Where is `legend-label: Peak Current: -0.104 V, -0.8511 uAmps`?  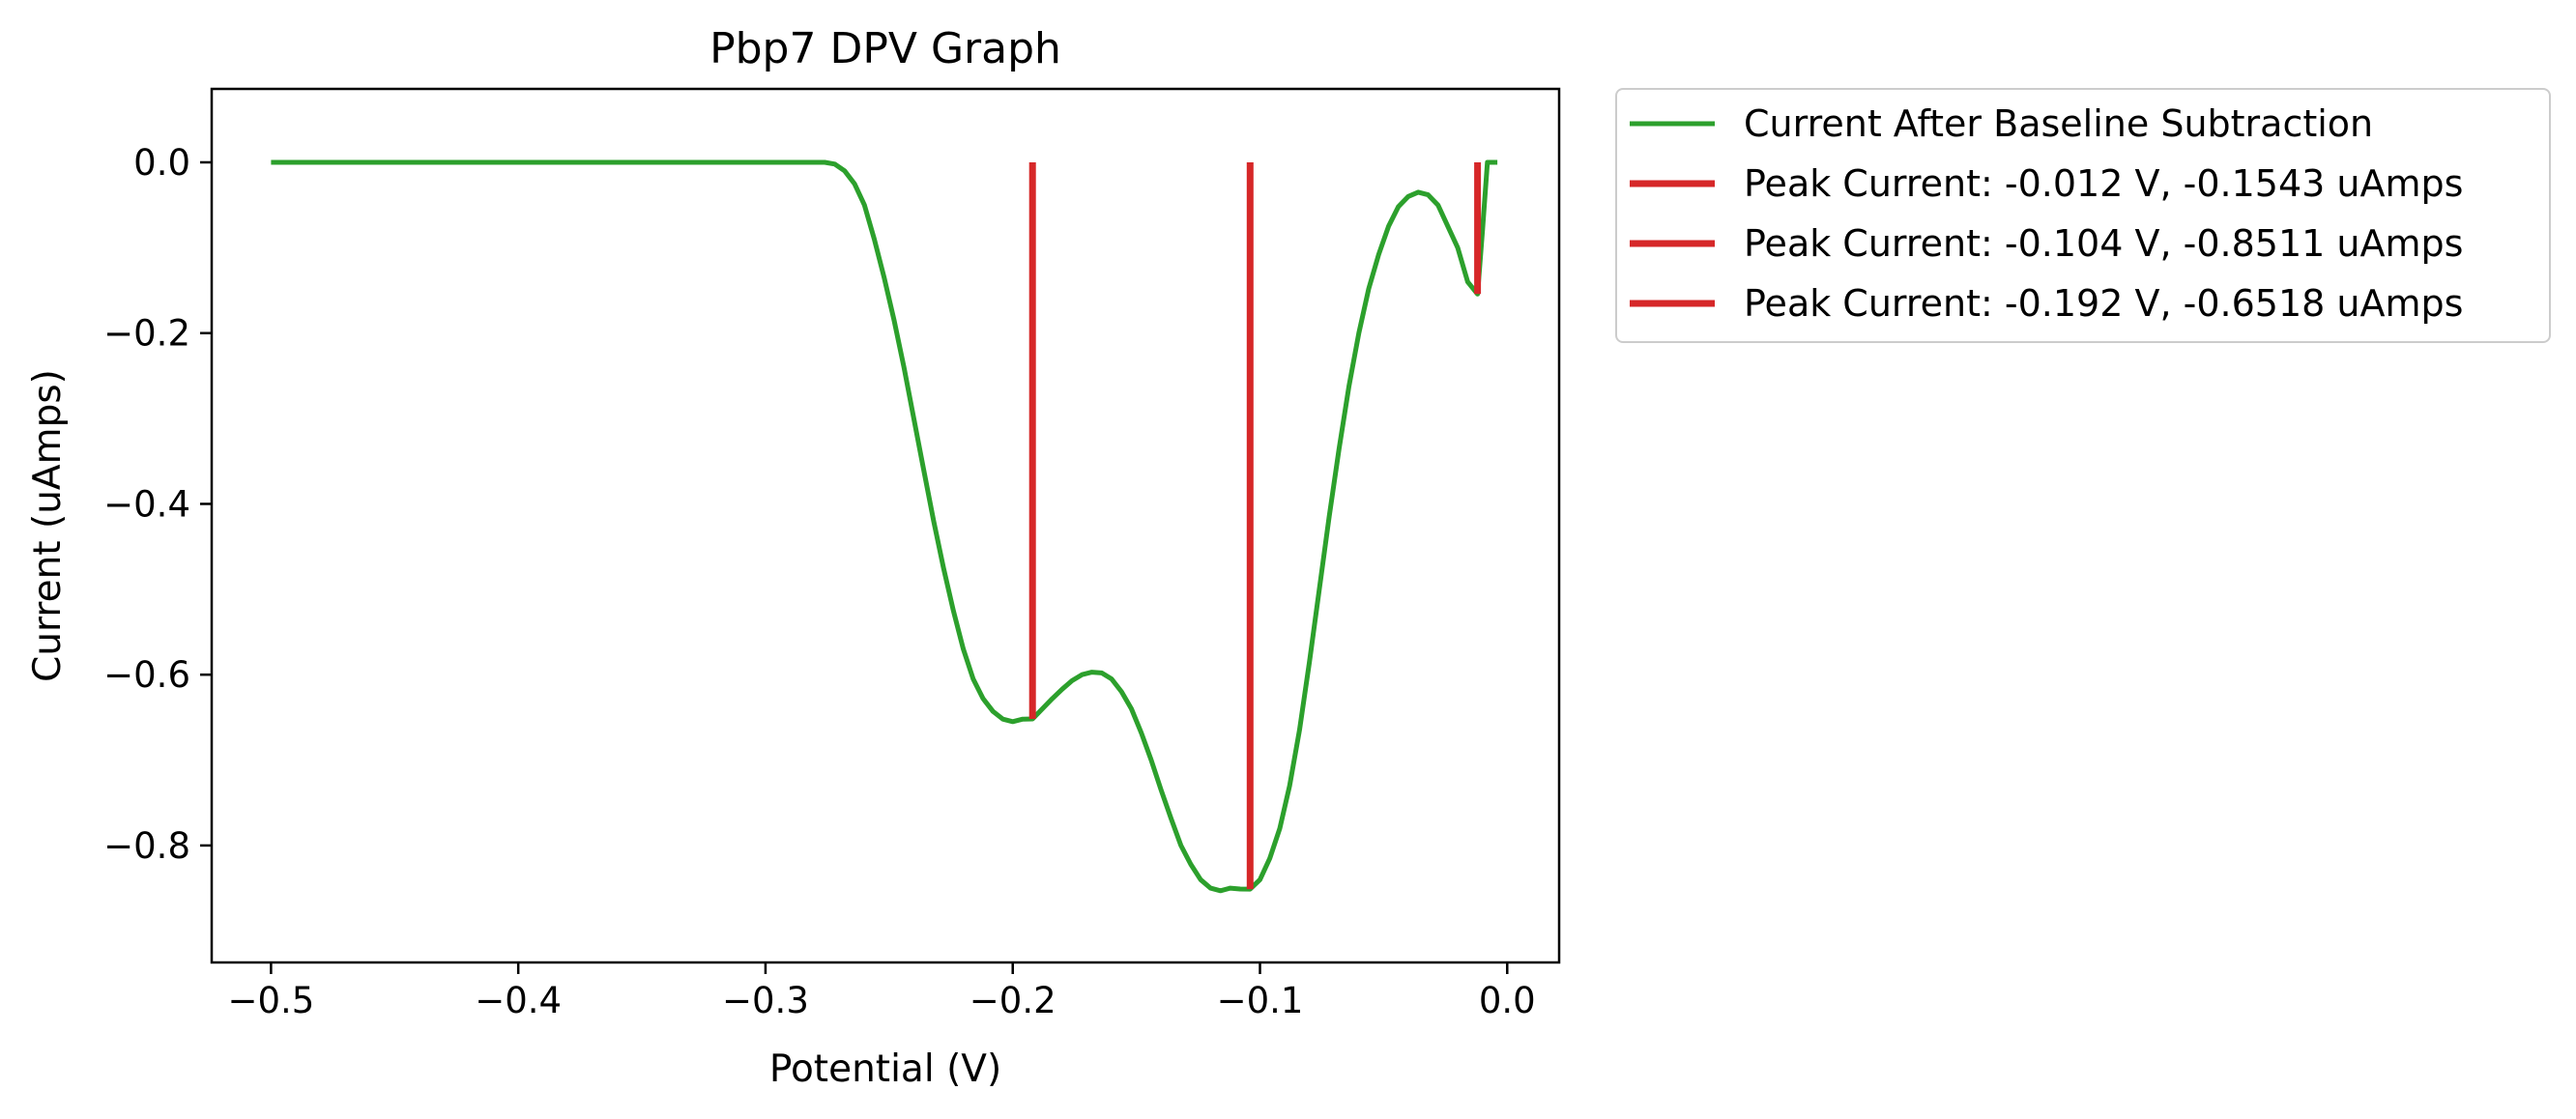 legend-label: Peak Current: -0.104 V, -0.8511 uAmps is located at coordinates (2103, 243).